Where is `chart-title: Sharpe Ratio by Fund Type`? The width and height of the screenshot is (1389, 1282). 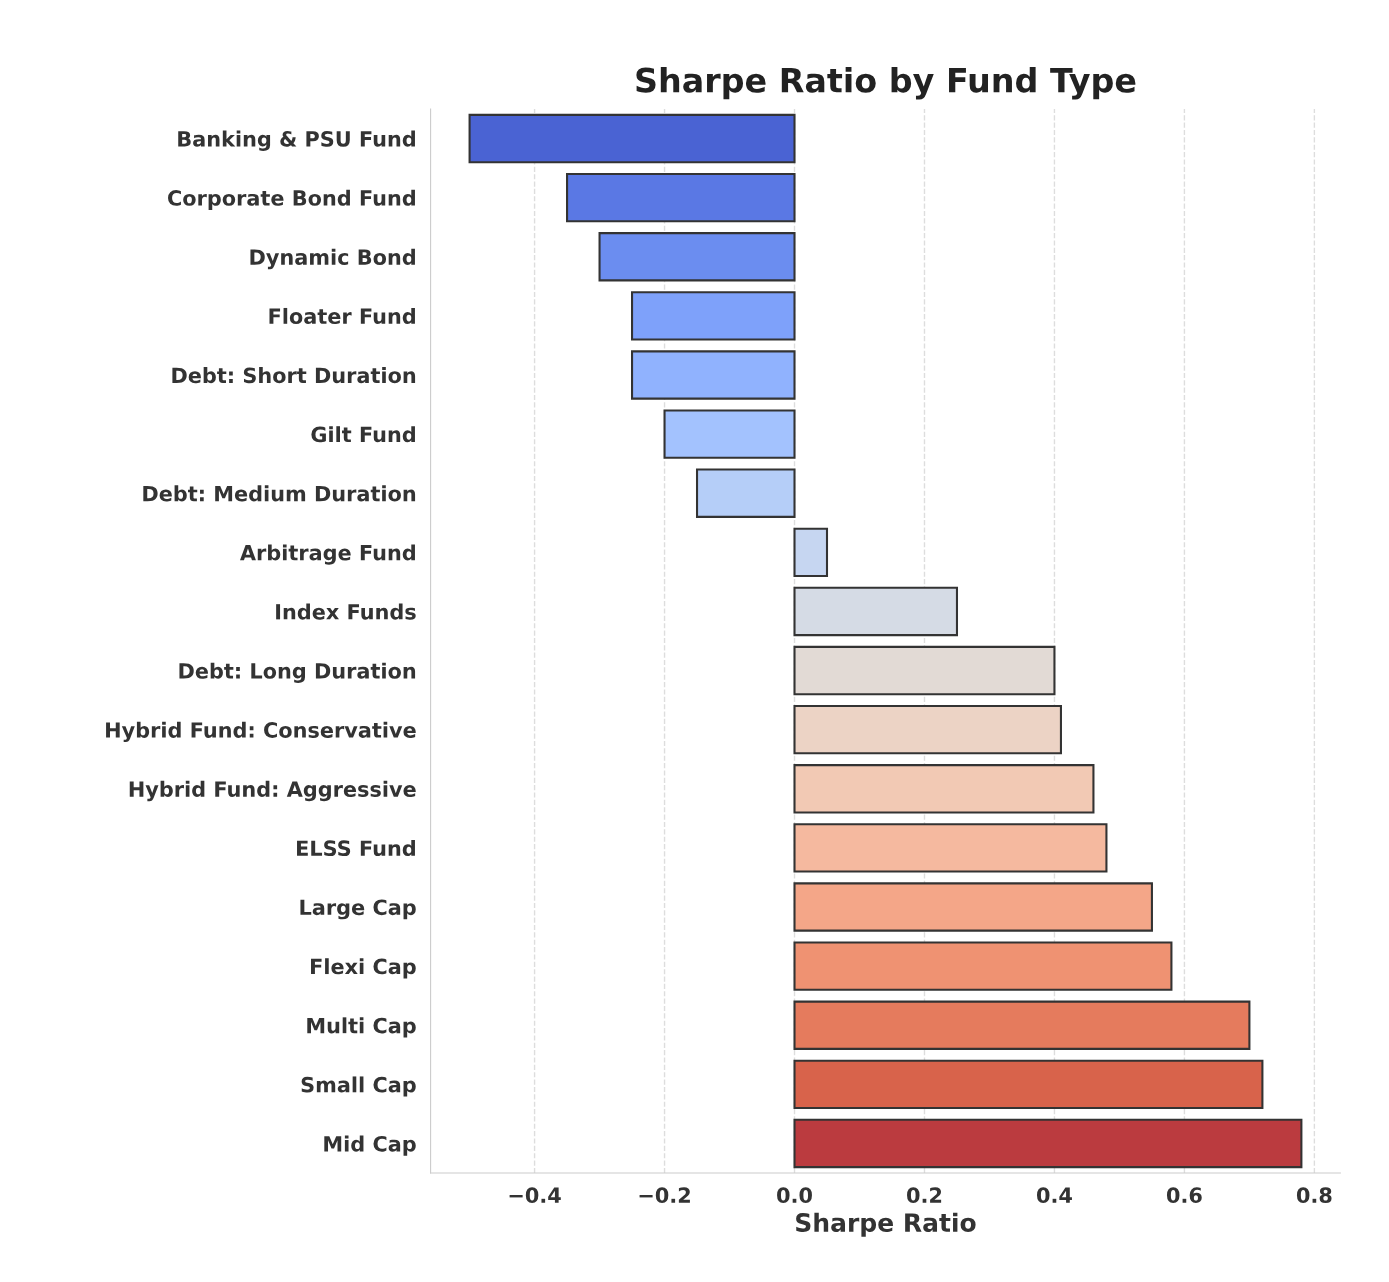
chart-title: Sharpe Ratio by Fund Type is located at coordinates (886, 83).